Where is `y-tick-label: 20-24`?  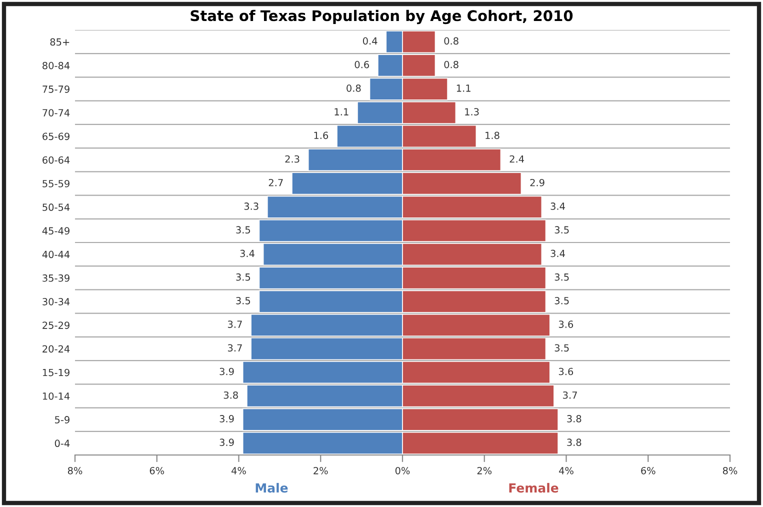 y-tick-label: 20-24 is located at coordinates (56, 349).